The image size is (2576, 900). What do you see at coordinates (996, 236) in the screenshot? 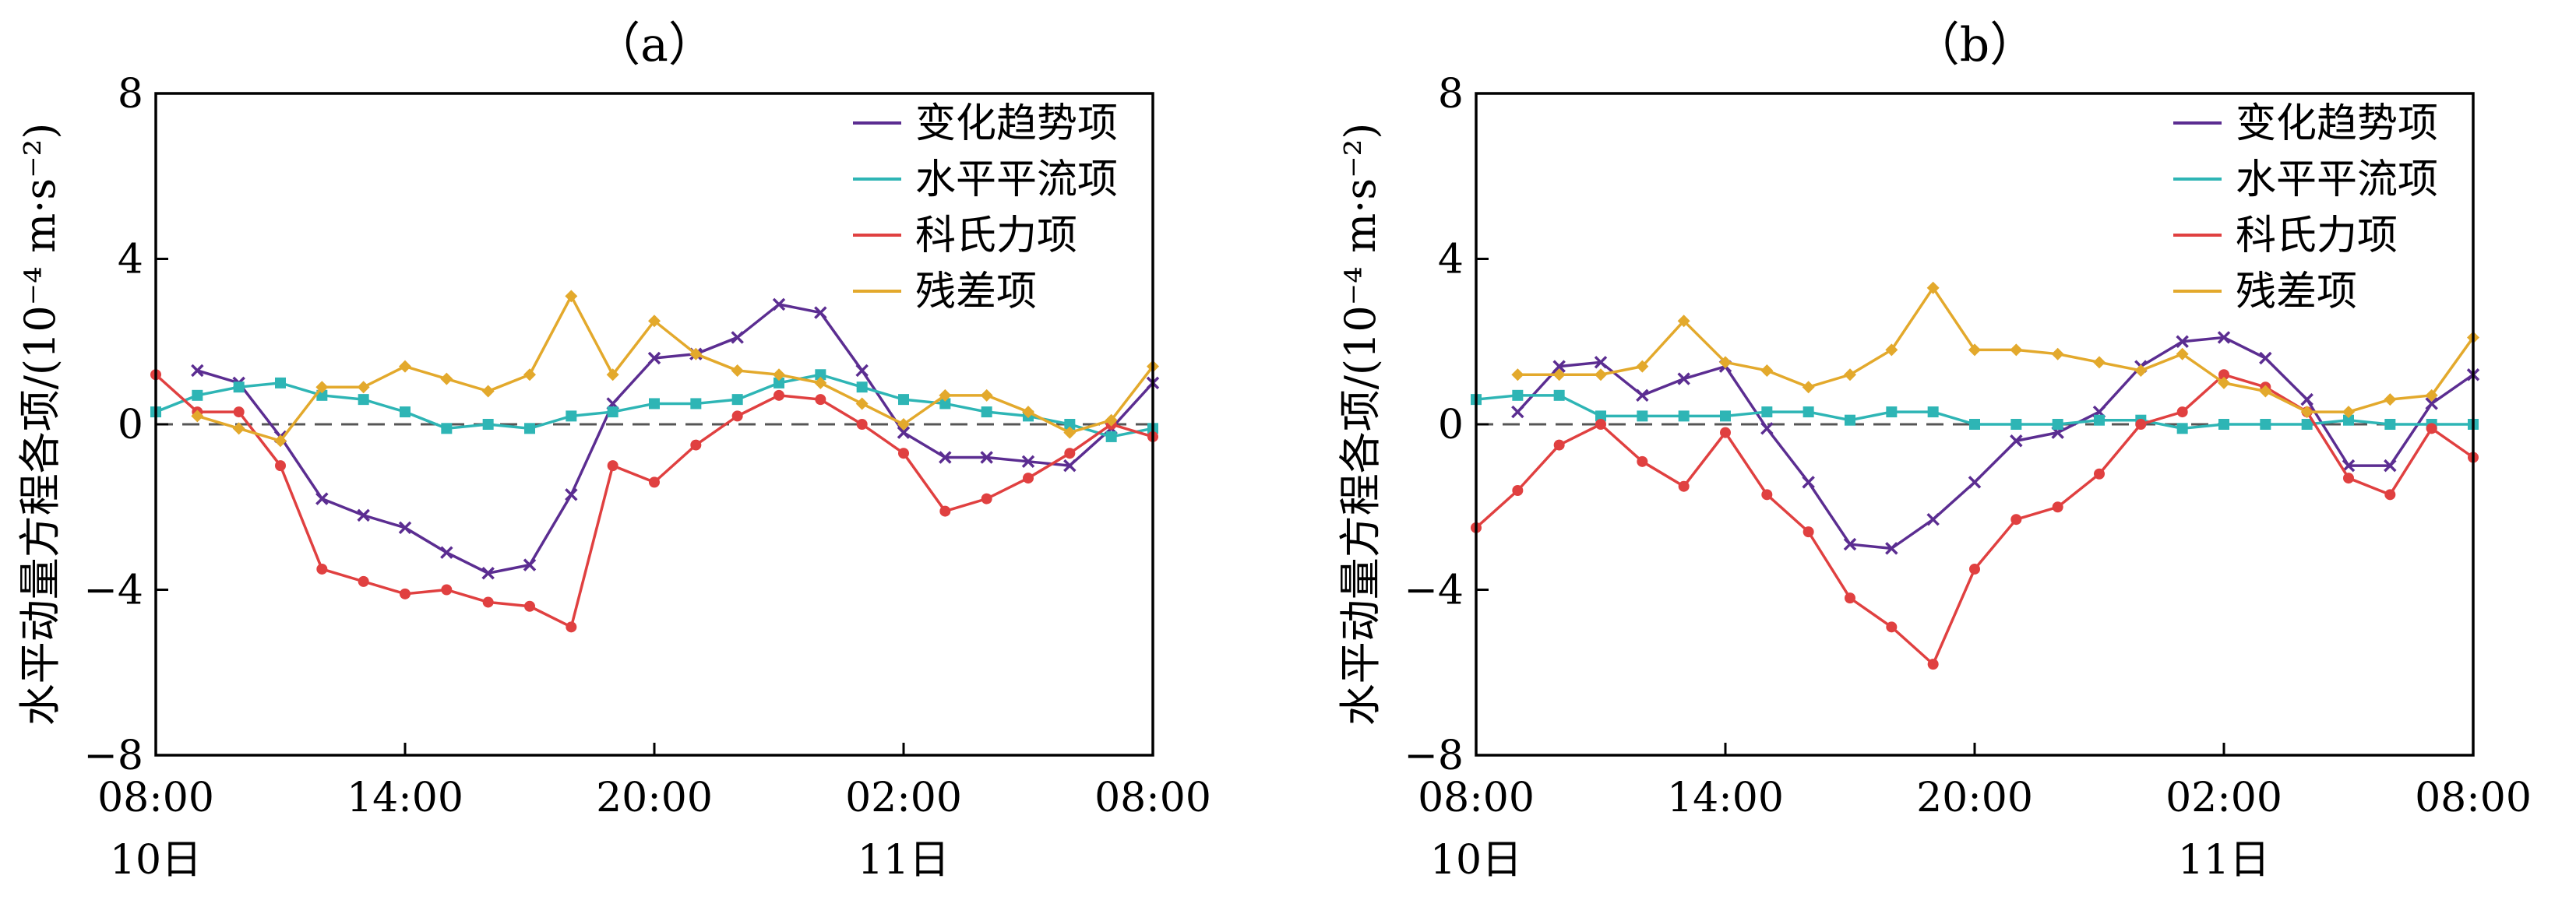
I see `legend-label: 科氏力项` at bounding box center [996, 236].